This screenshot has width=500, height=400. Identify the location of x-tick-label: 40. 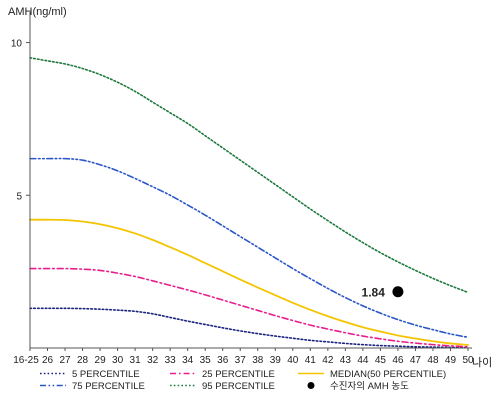
(293, 360).